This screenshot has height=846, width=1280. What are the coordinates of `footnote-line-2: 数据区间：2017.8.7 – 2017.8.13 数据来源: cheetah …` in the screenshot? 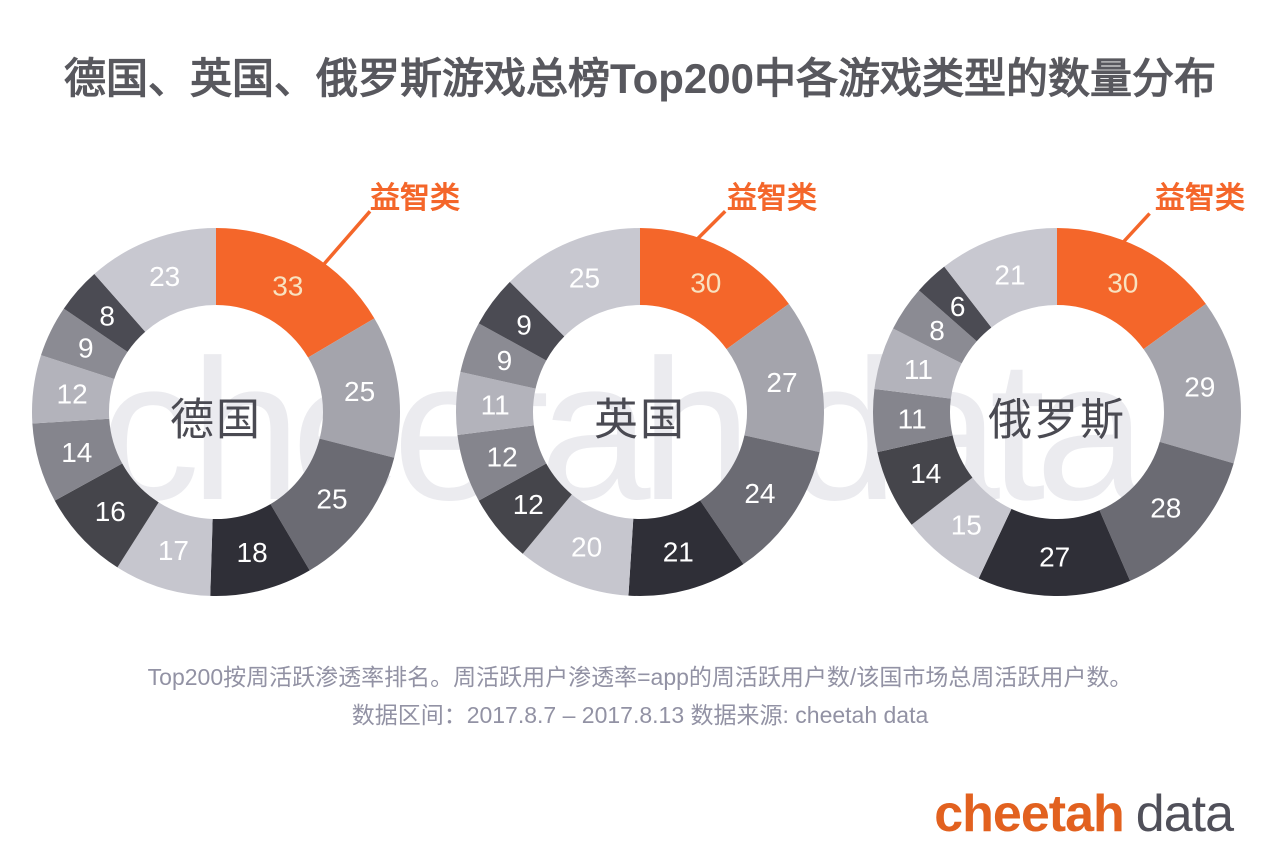 It's located at (640, 715).